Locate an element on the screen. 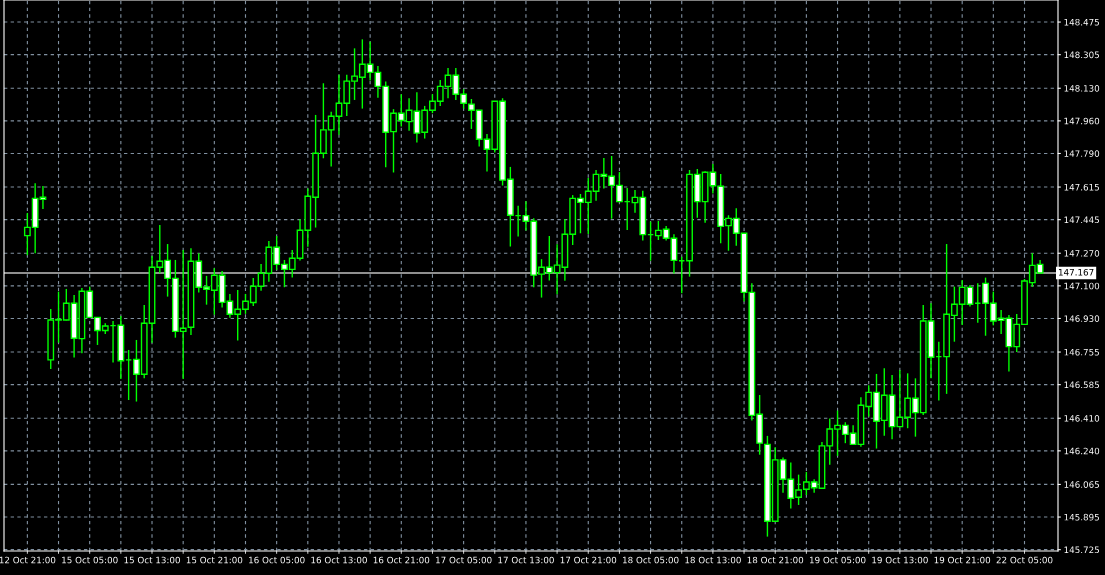 The width and height of the screenshot is (1105, 575). y-tick-label: 147.100 is located at coordinates (1082, 286).